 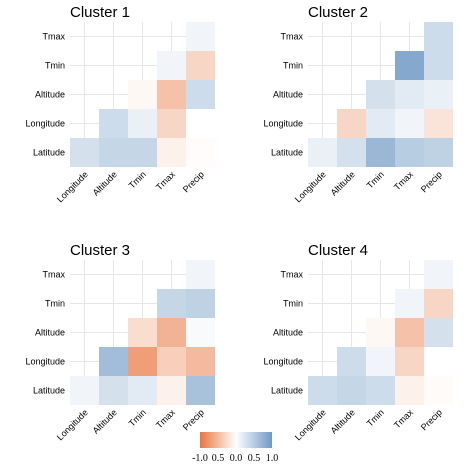 I want to click on legend-tick-label: 0.0, so click(x=236, y=458).